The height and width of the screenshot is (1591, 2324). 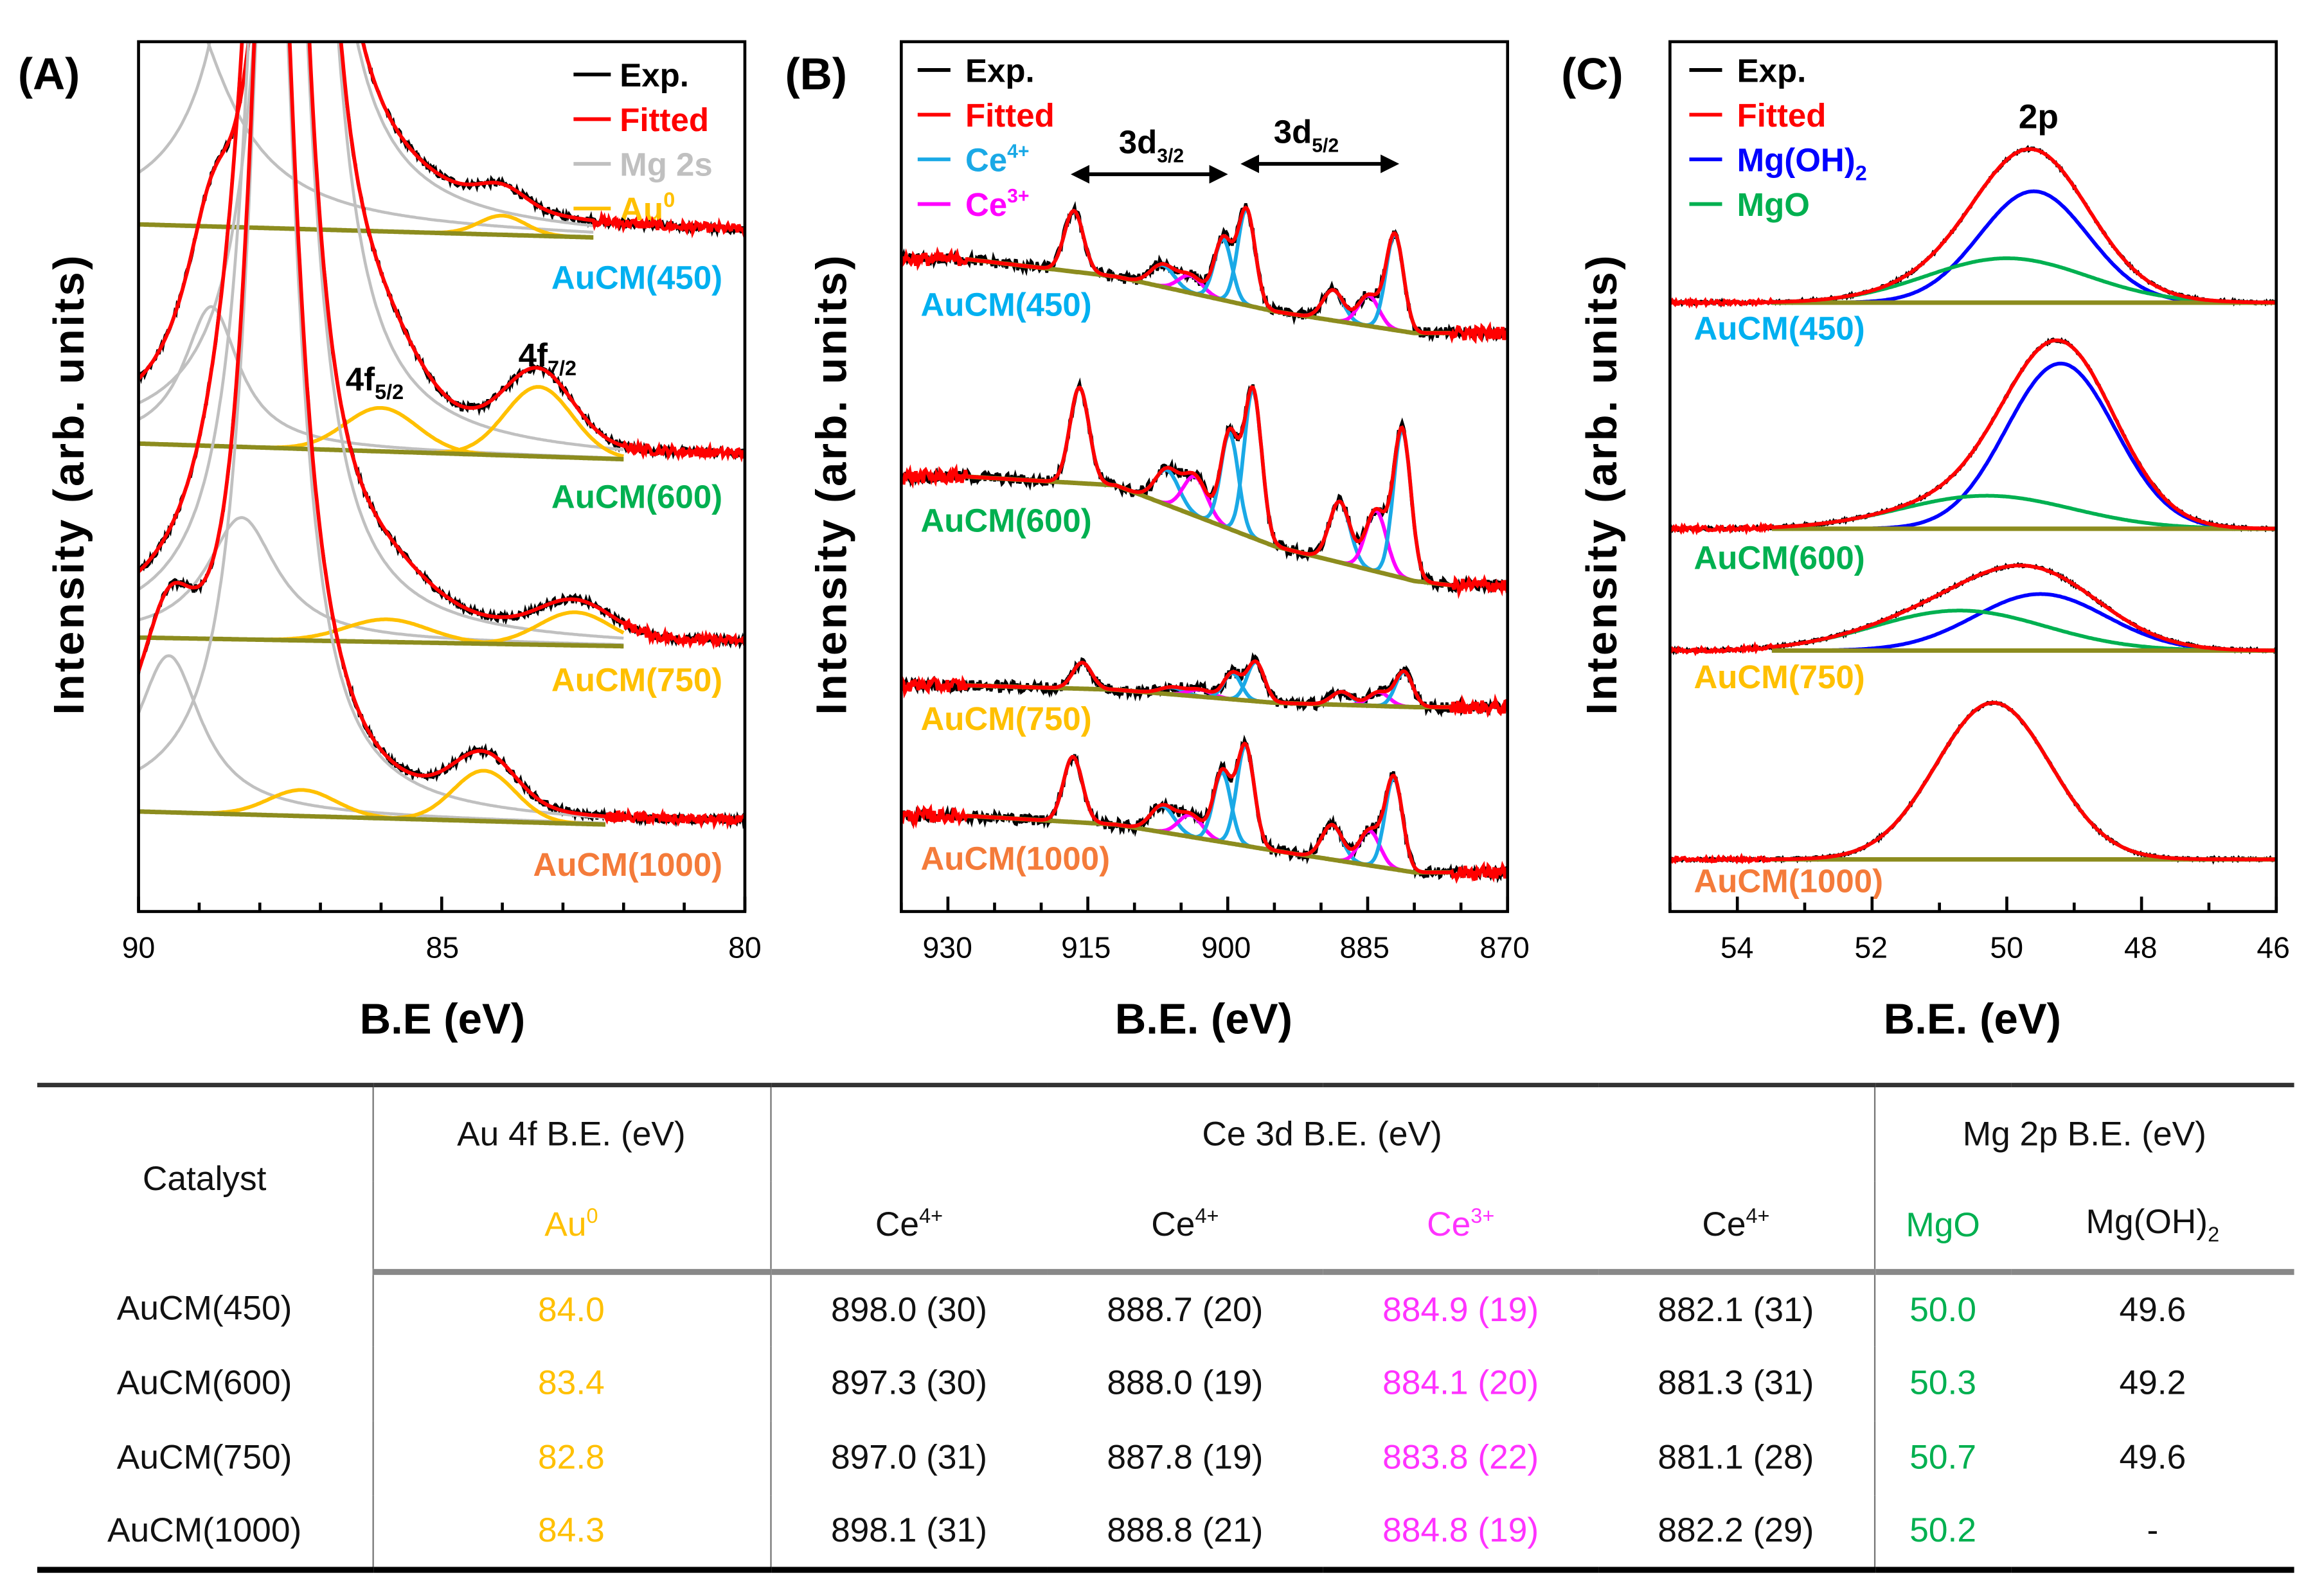 I want to click on ce4-cell: 888.0 (19), so click(x=1186, y=1382).